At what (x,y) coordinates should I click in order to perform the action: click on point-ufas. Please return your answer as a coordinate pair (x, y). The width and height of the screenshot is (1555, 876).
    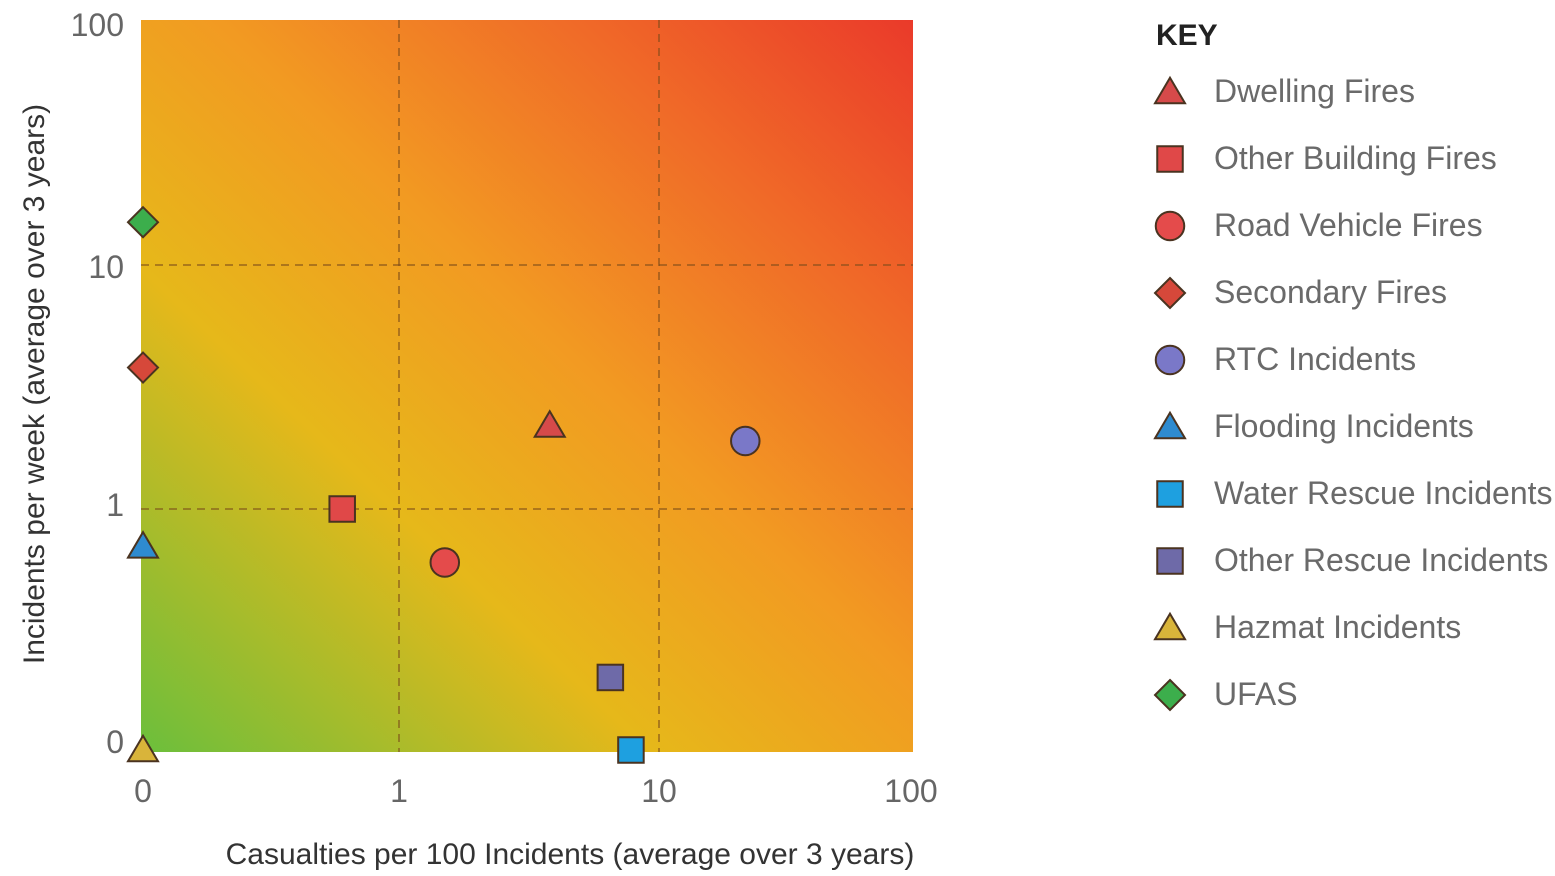
    Looking at the image, I should click on (143, 222).